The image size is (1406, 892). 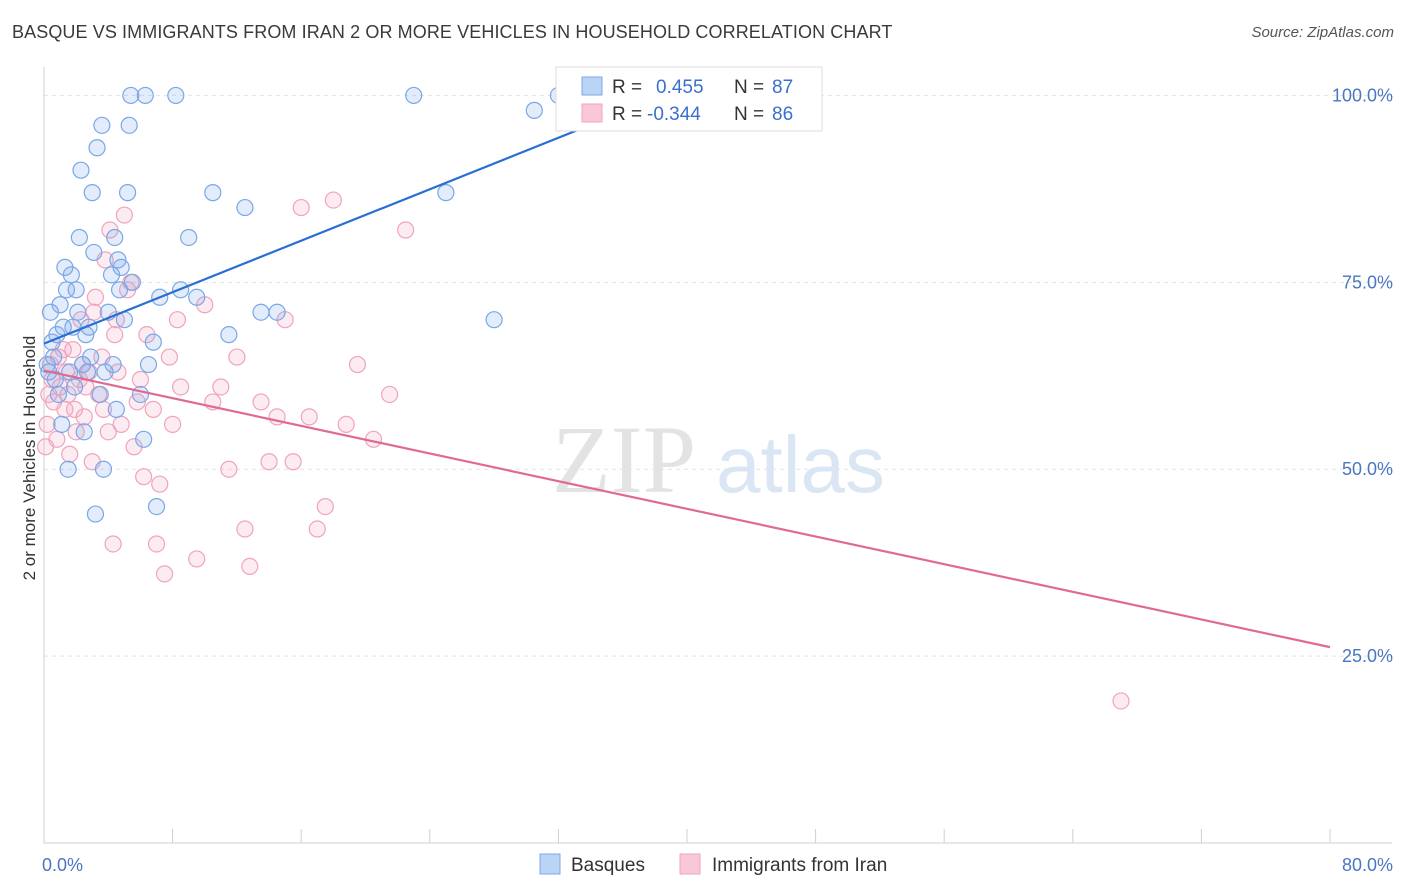 What do you see at coordinates (550, 864) in the screenshot?
I see `bottom-legend-swatch-basques` at bounding box center [550, 864].